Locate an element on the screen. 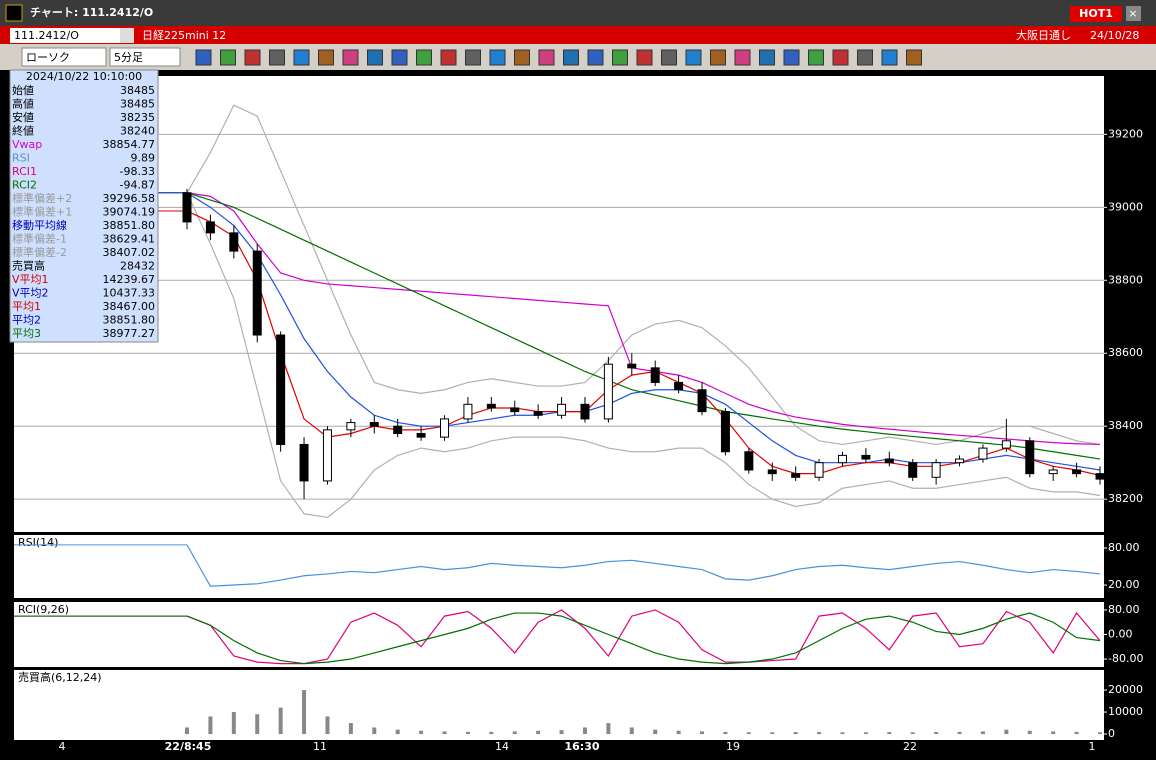 Image resolution: width=1156 pixels, height=760 pixels. info-label: 移動平均線 is located at coordinates (39, 225).